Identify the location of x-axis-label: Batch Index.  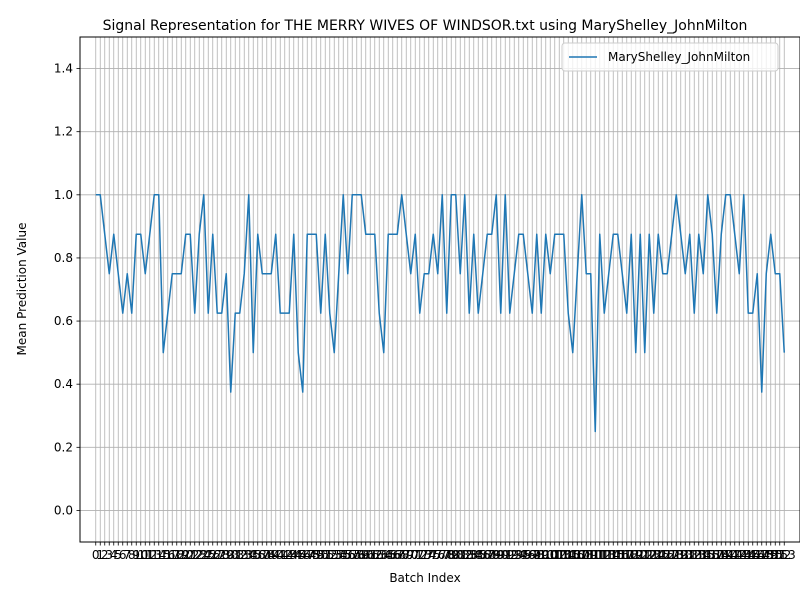
(424, 578).